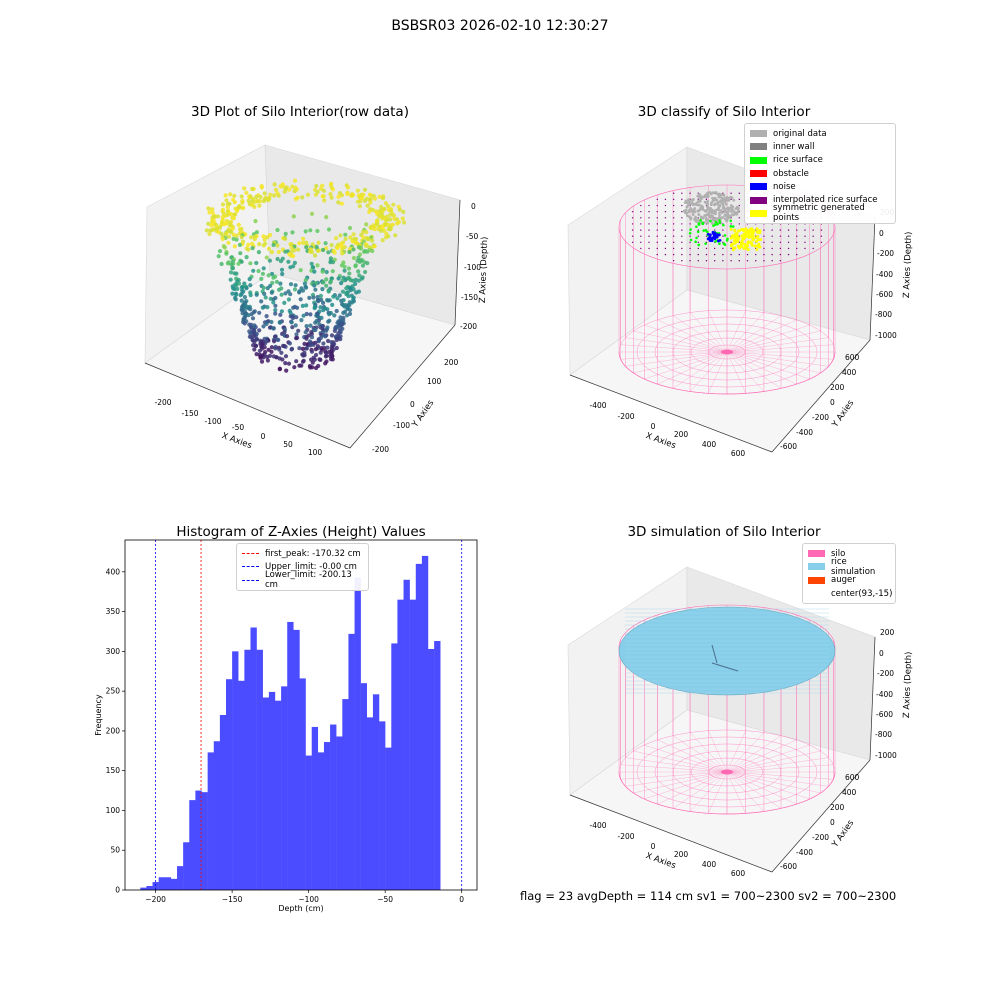 The height and width of the screenshot is (1000, 1000). What do you see at coordinates (853, 566) in the screenshot?
I see `legend-label: rice simulation` at bounding box center [853, 566].